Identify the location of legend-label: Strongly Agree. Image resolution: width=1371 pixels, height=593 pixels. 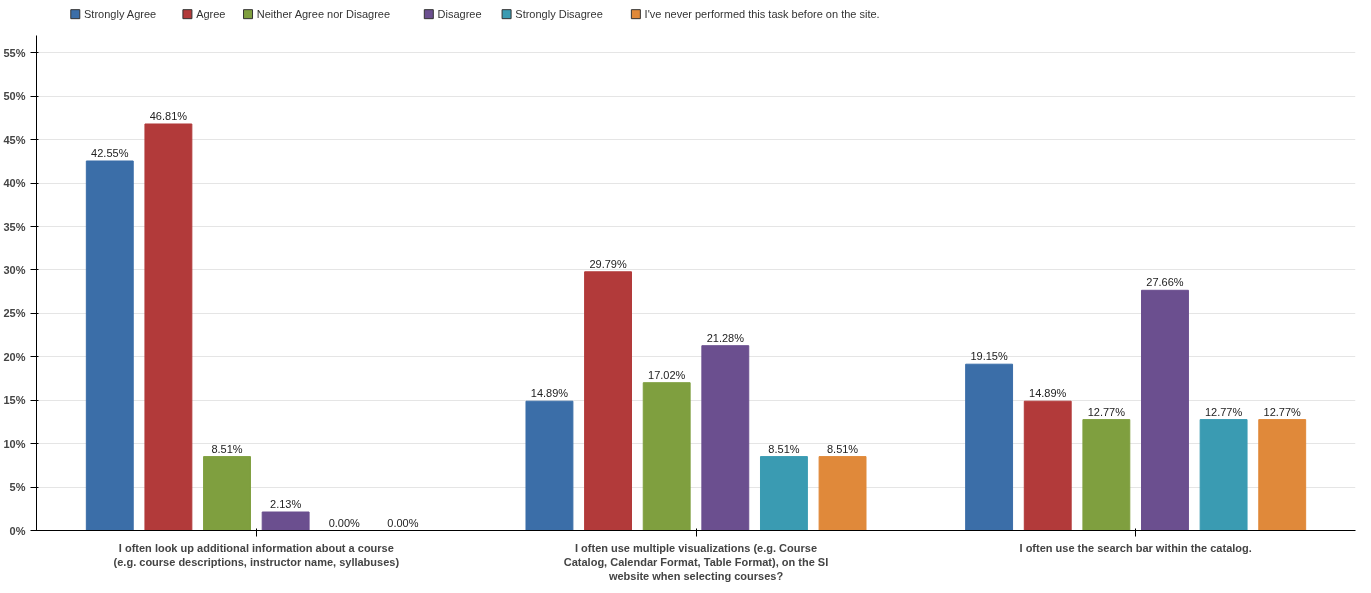
(120, 14).